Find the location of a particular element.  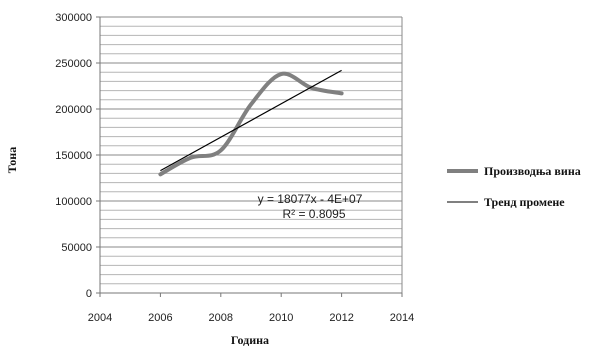

y-tick-label: 100000 is located at coordinates (73, 202).